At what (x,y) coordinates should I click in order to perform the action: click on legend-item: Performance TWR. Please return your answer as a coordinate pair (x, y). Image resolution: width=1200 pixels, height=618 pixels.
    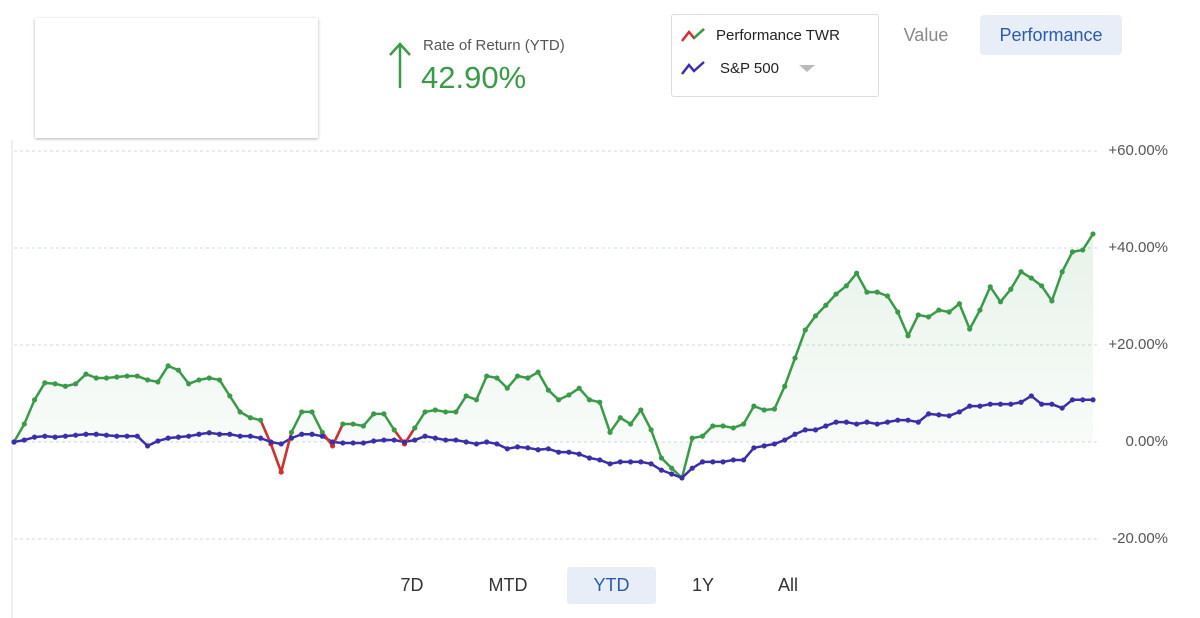
    Looking at the image, I should click on (760, 35).